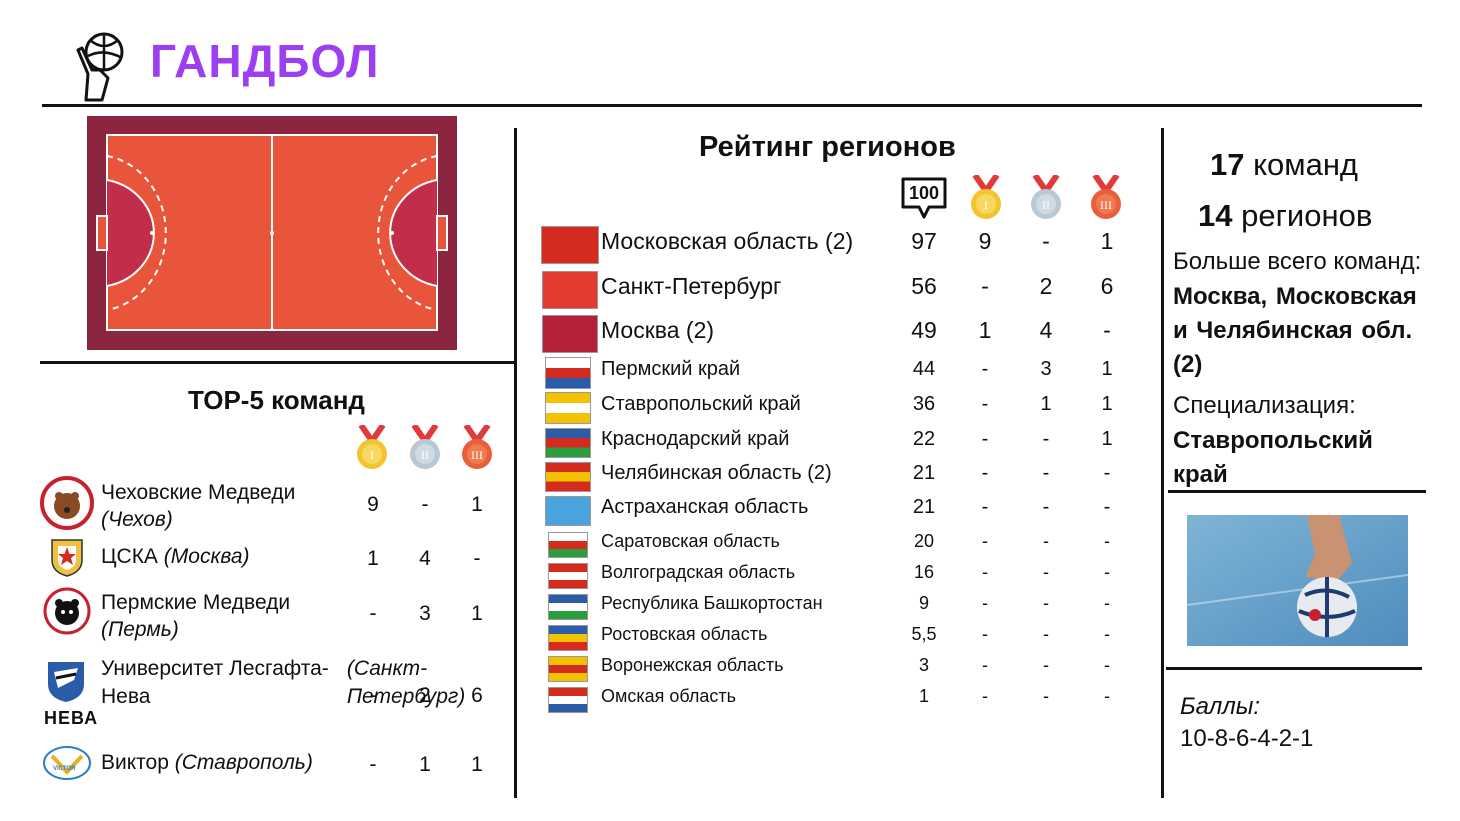 The image size is (1460, 821). What do you see at coordinates (71, 718) in the screenshot?
I see `neva-logo-text: НЕВА` at bounding box center [71, 718].